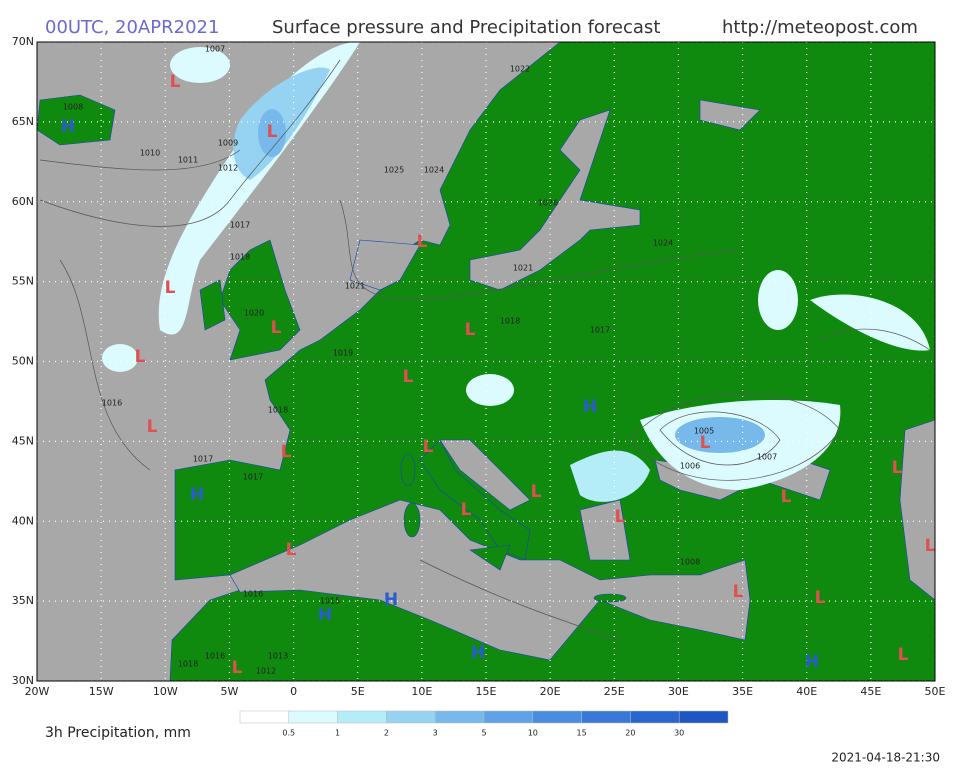 The height and width of the screenshot is (768, 960). What do you see at coordinates (885, 758) in the screenshot?
I see `timestamp: 2021-04-18-21:30` at bounding box center [885, 758].